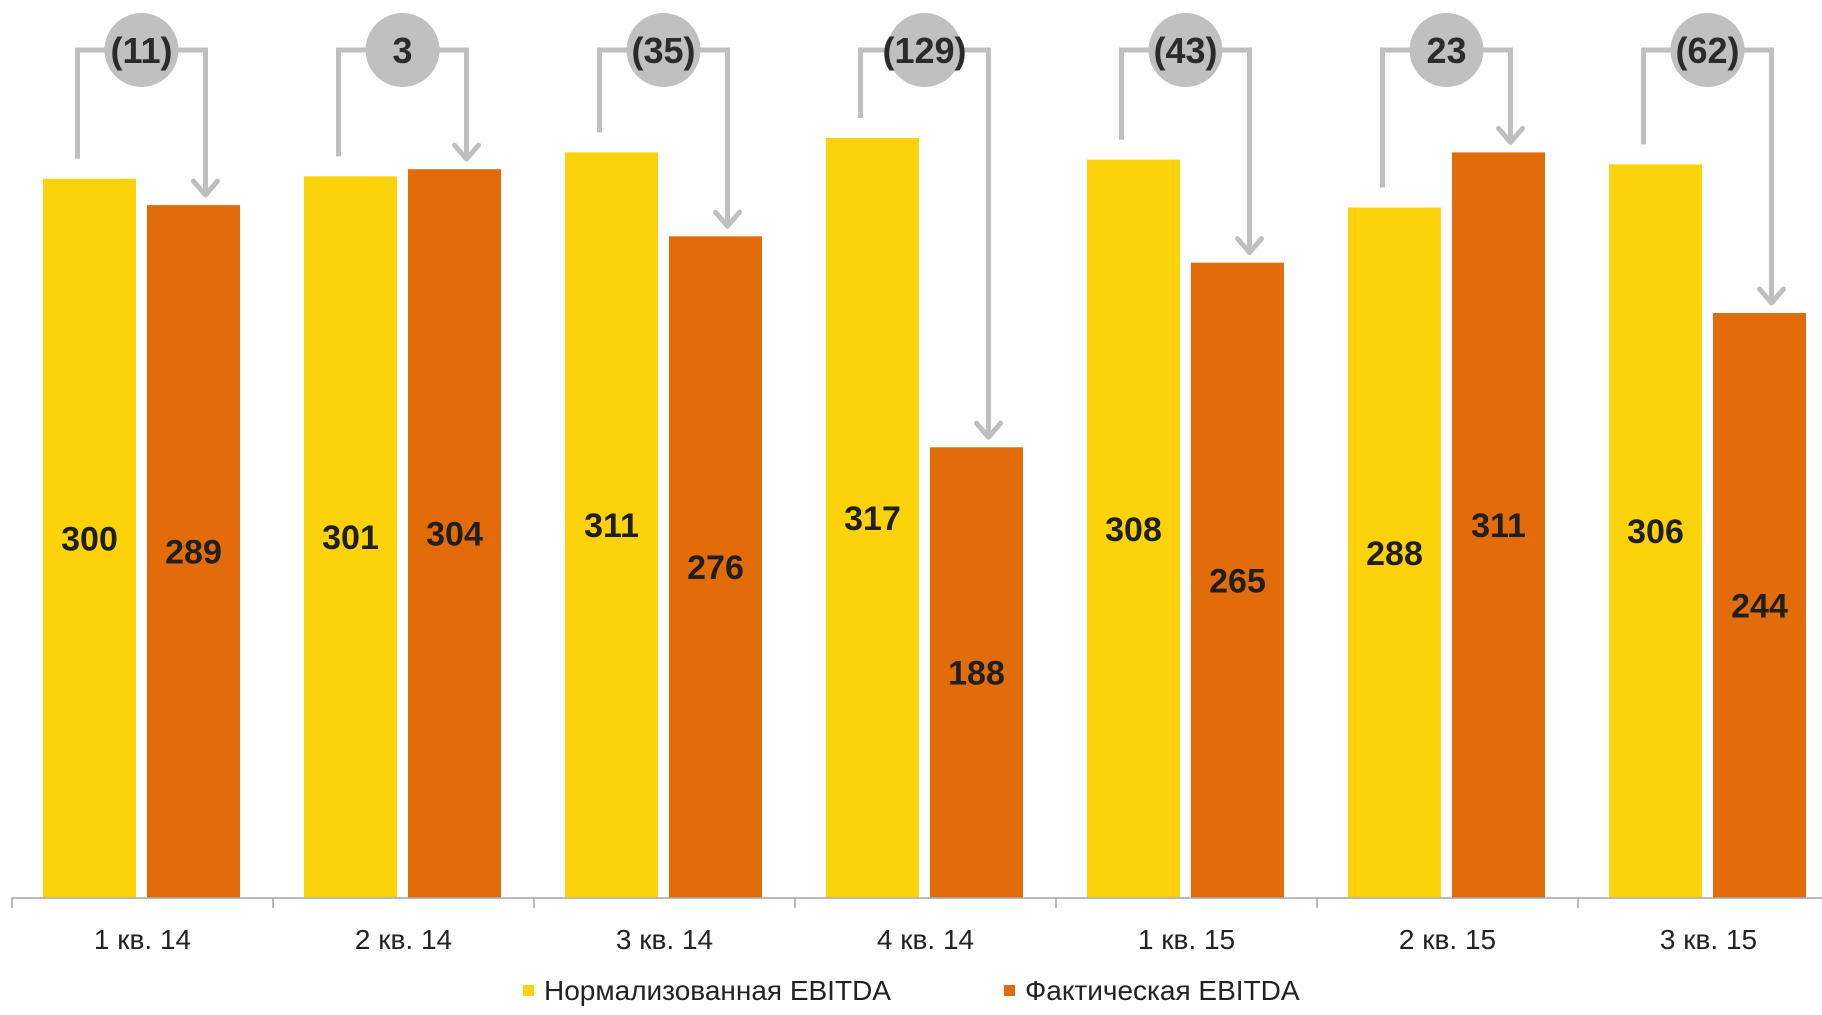 This screenshot has height=1015, width=1822. I want to click on value-label-actual-2: 304, so click(454, 535).